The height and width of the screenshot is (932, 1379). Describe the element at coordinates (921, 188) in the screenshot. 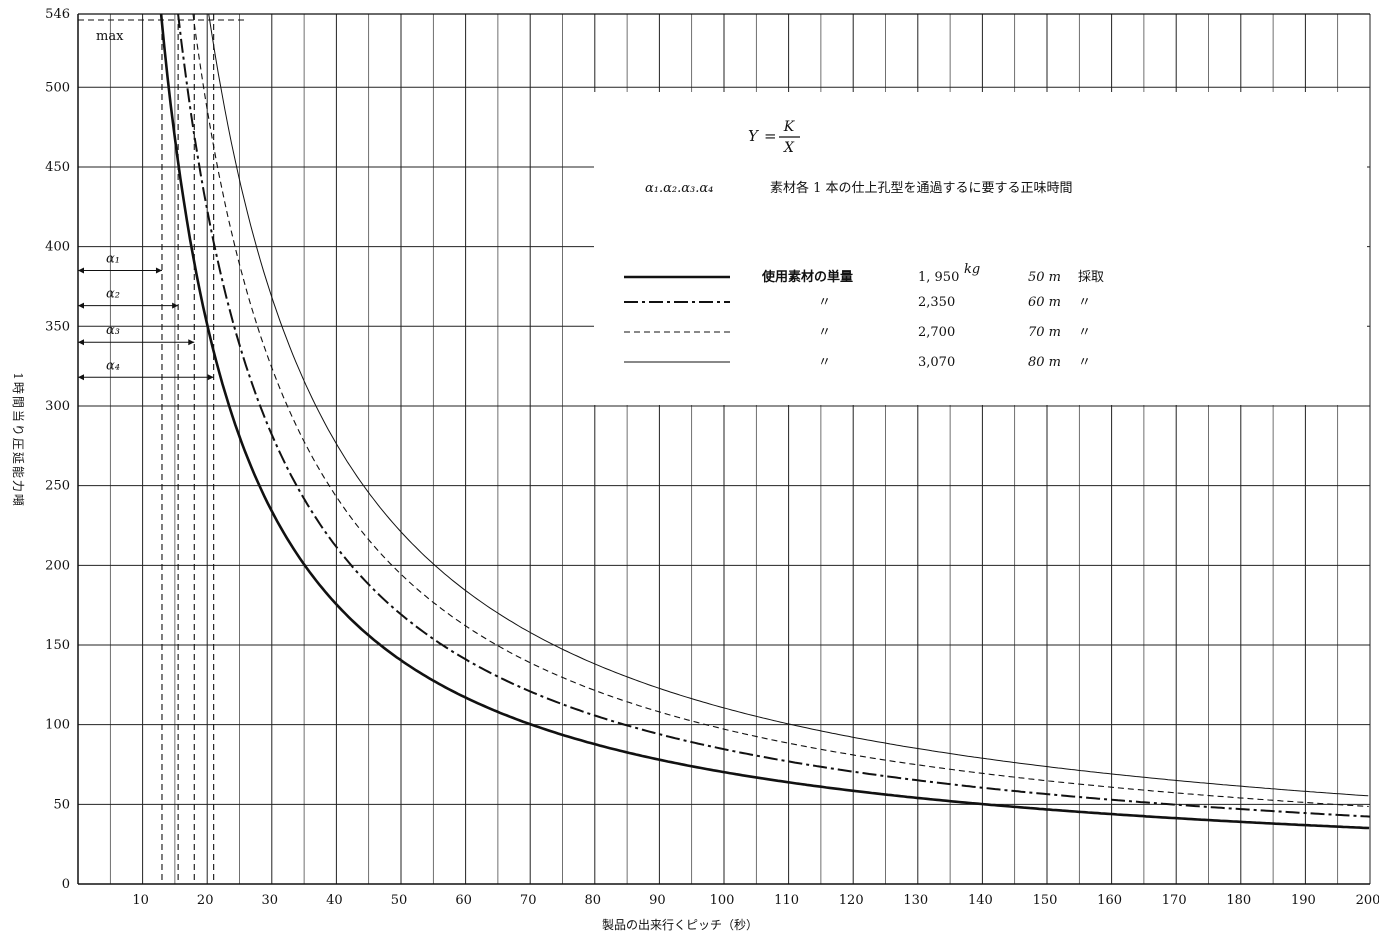

I see `alpha-description: 素材各 1 本の仕上孔型を通過するに要する正味時間` at that location.